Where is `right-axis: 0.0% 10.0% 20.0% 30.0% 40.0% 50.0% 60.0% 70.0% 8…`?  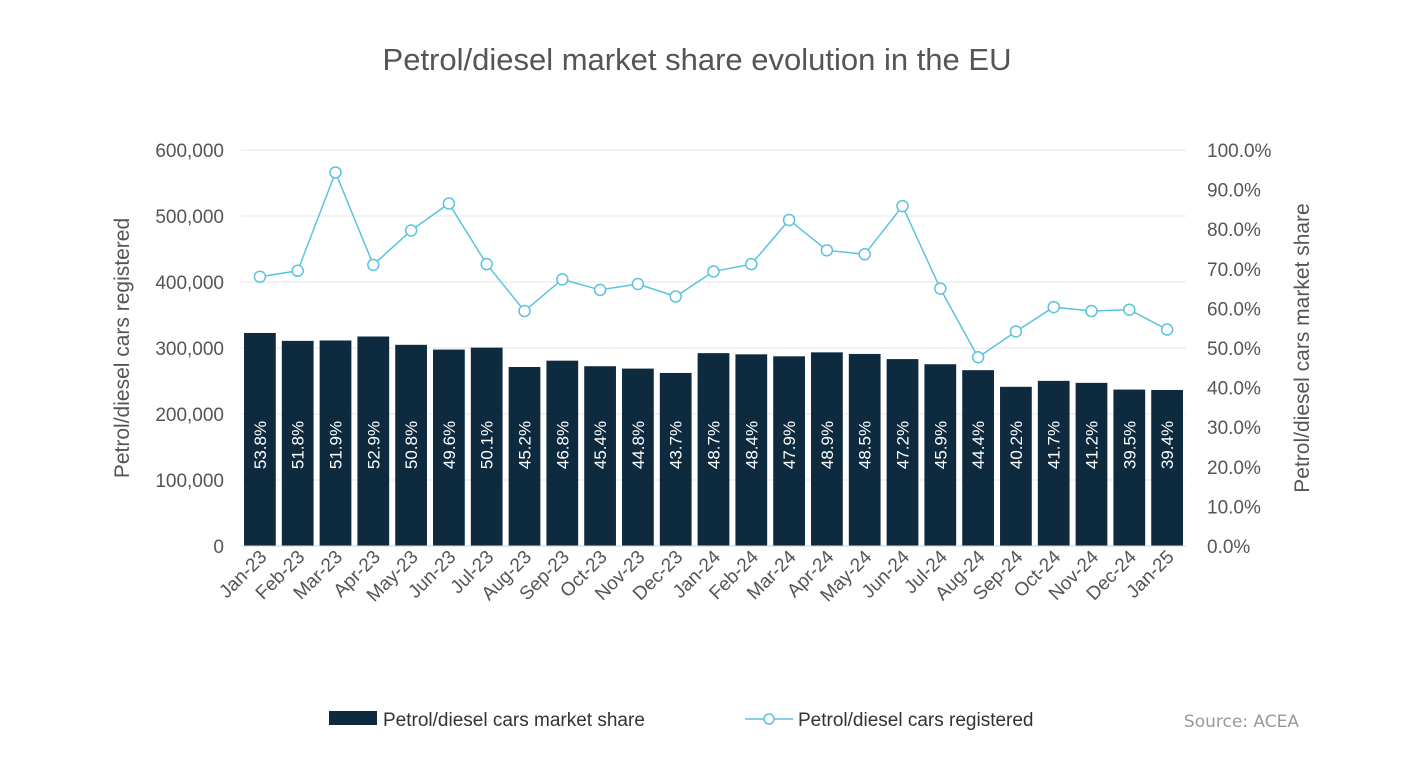
right-axis: 0.0% 10.0% 20.0% 30.0% 40.0% 50.0% 60.0% 70.0% 8… is located at coordinates (1239, 349).